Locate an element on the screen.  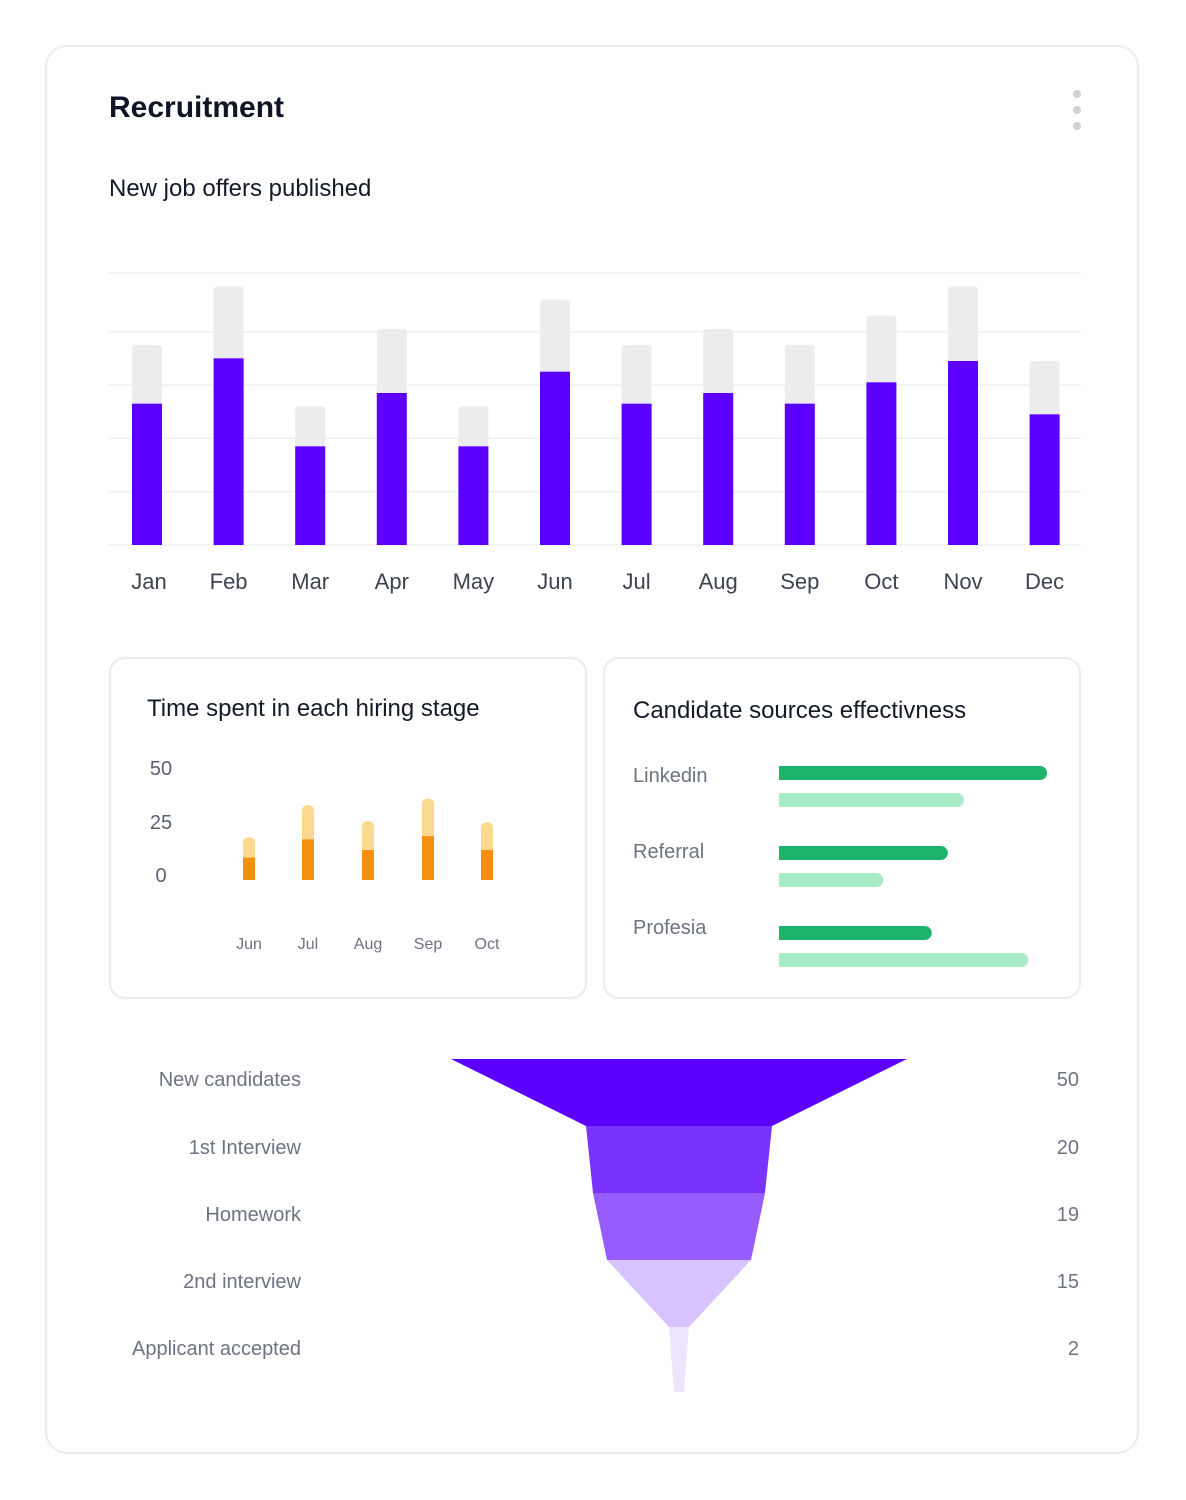
funnel-stage-label: 1st Interview is located at coordinates (245, 1148).